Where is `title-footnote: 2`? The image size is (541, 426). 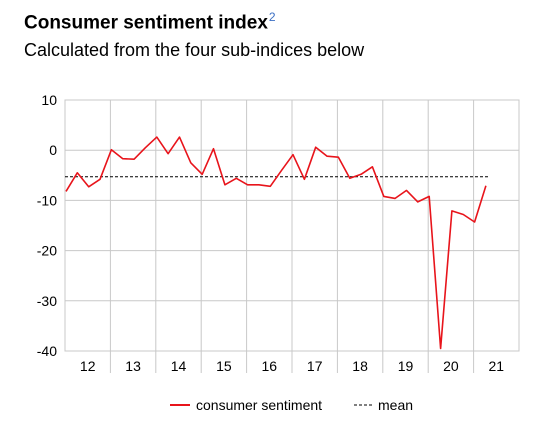
title-footnote: 2 is located at coordinates (272, 17).